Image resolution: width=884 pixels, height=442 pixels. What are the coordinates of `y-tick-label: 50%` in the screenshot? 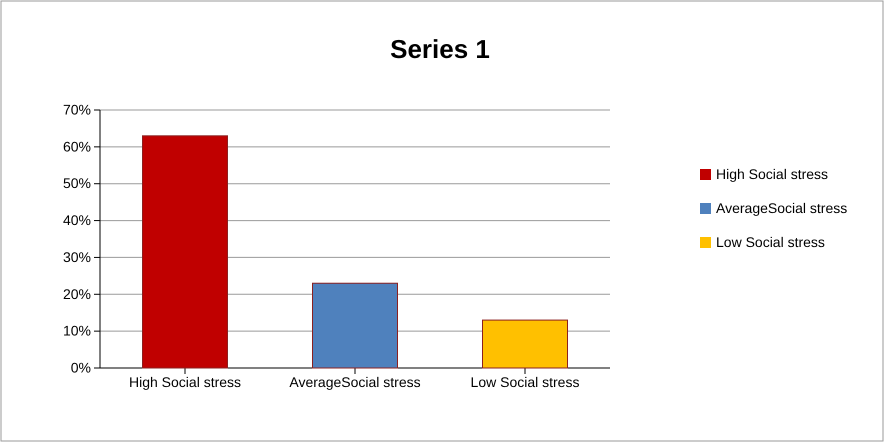 It's located at (76, 183).